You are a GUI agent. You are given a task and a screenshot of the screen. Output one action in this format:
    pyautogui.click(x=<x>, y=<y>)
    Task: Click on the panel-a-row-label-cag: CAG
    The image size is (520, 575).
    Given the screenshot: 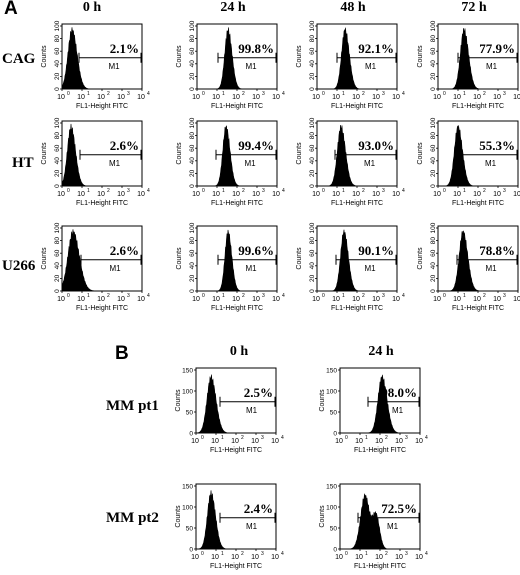 What is the action you would take?
    pyautogui.click(x=19, y=59)
    